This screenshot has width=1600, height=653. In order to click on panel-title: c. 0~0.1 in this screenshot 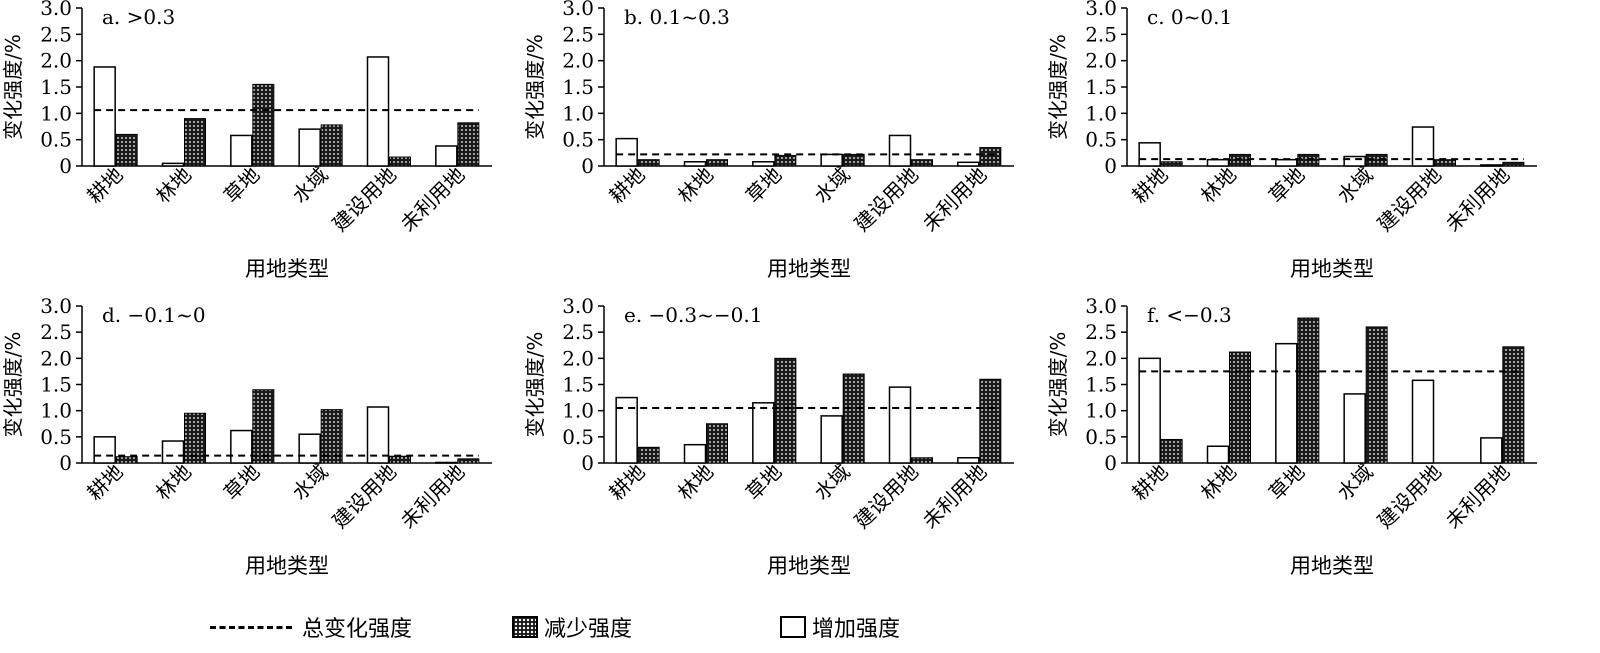, I will do `click(1189, 17)`.